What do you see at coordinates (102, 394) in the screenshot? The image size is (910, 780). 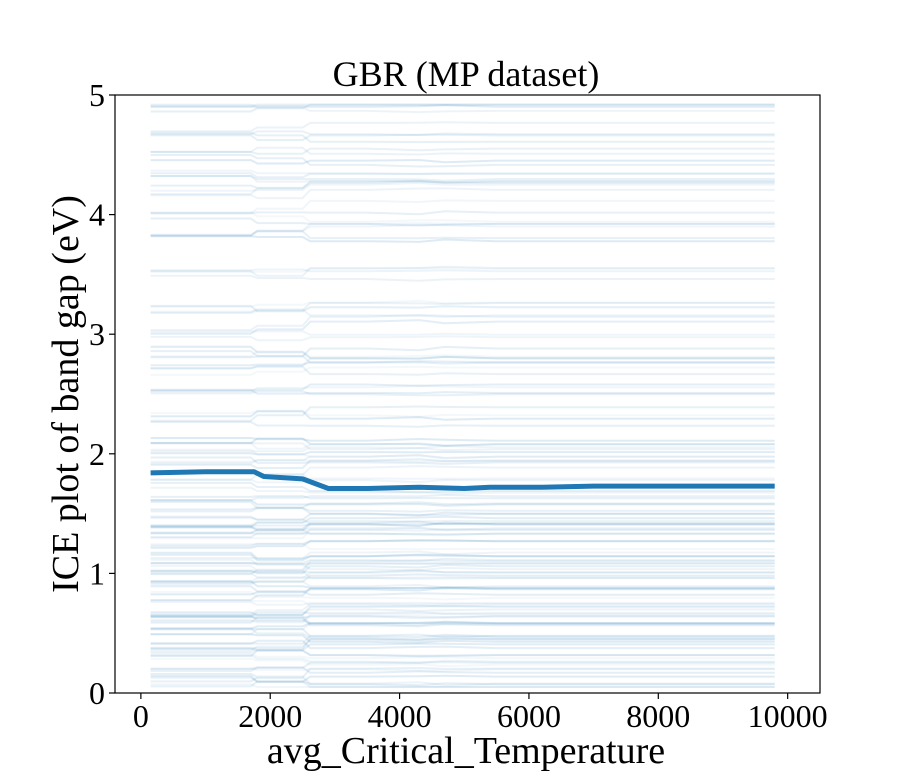 I see `y-axis-ticks: 0 1 2 3 4 5` at bounding box center [102, 394].